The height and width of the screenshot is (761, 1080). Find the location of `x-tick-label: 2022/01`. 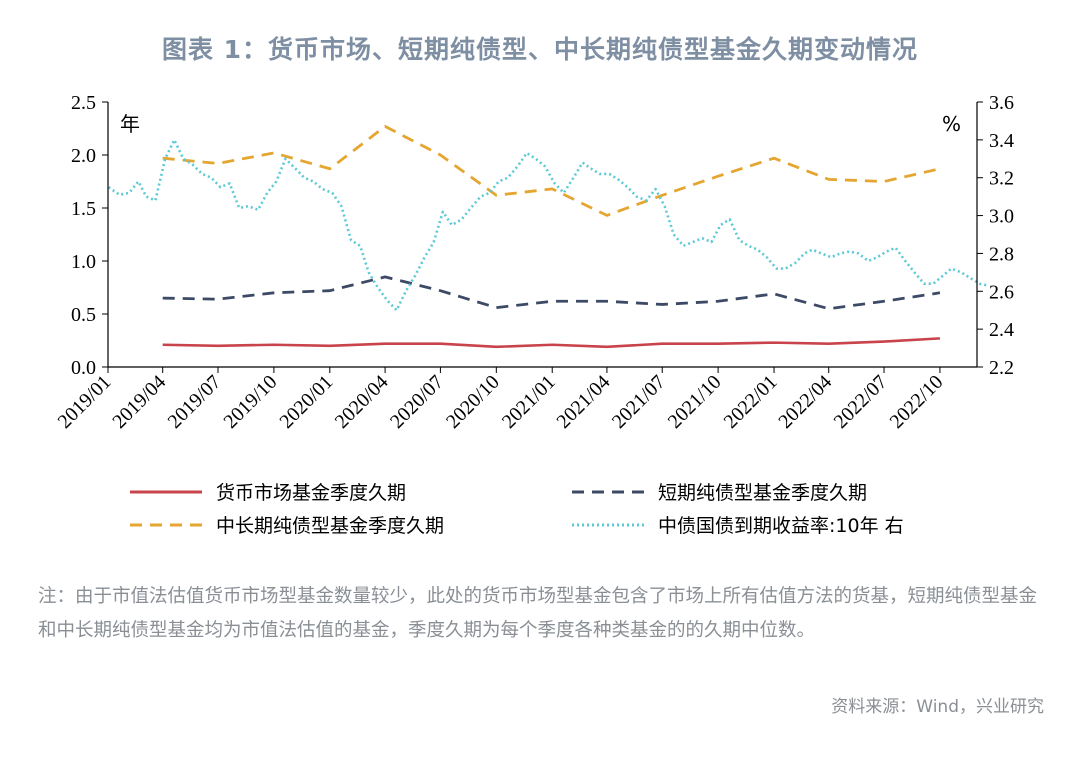

x-tick-label: 2022/01 is located at coordinates (751, 402).